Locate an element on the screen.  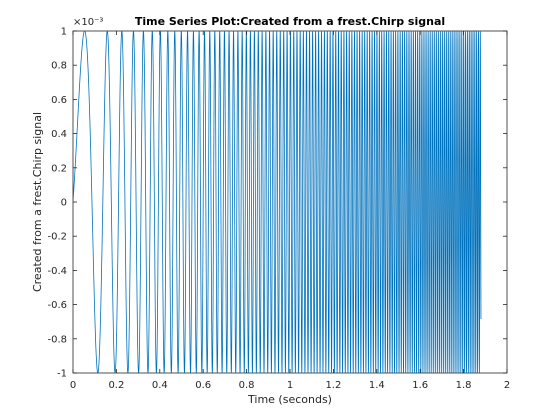
y-tick-label: -0.2 is located at coordinates (57, 237).